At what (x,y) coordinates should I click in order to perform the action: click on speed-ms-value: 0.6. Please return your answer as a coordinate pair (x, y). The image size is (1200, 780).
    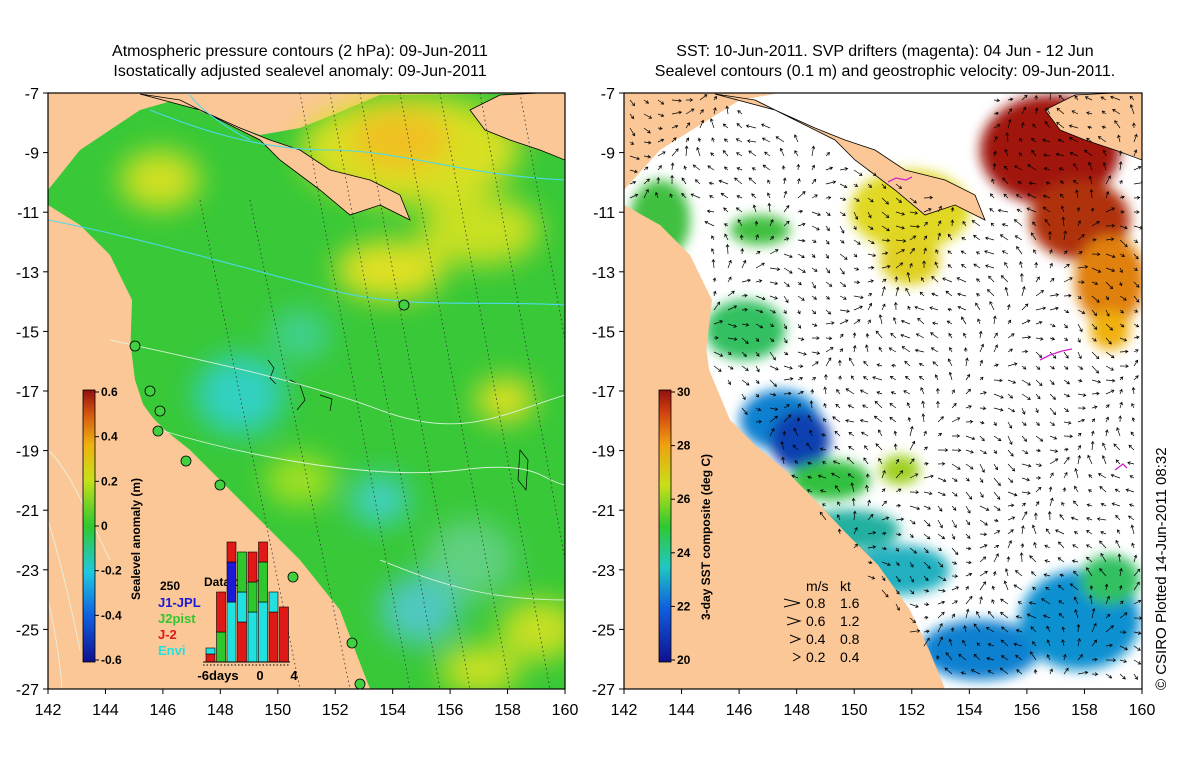
    Looking at the image, I should click on (816, 621).